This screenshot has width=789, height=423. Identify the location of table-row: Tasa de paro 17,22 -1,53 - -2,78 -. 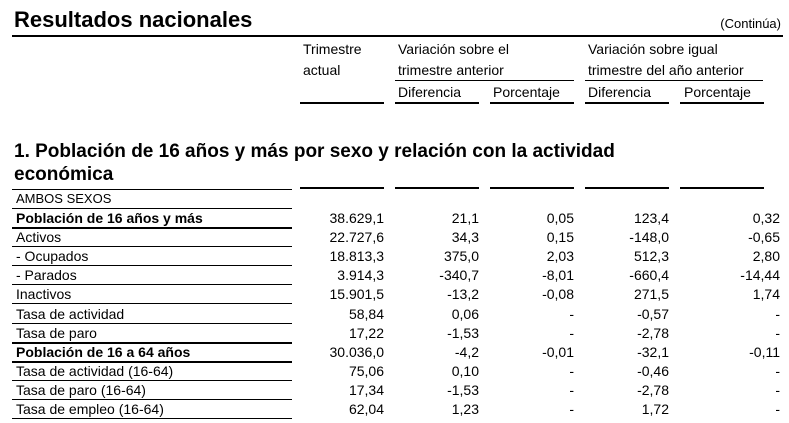
(394, 334).